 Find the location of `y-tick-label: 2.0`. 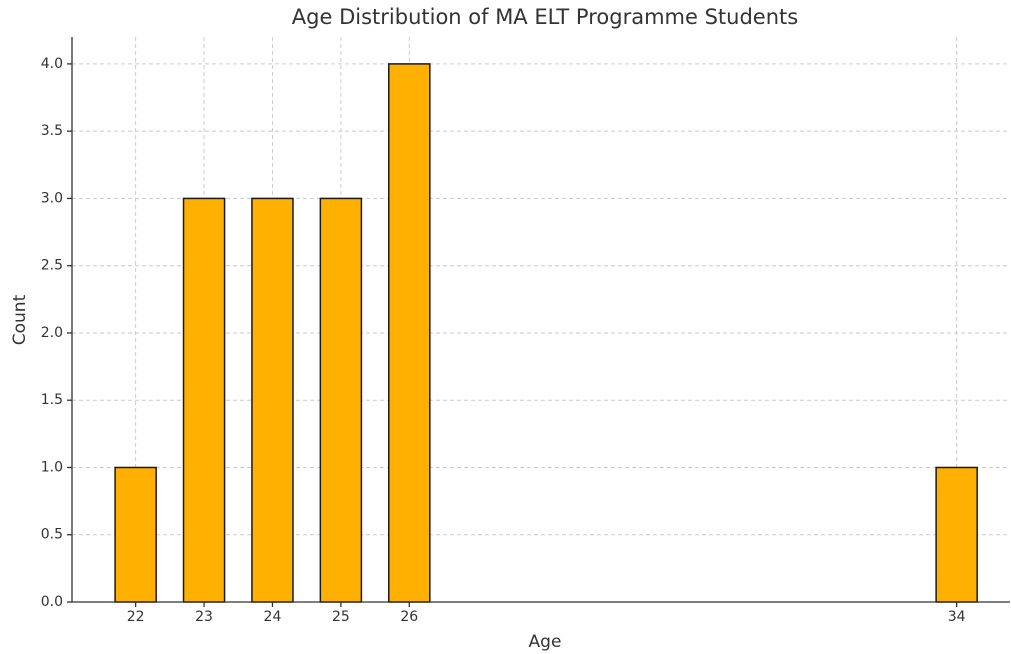

y-tick-label: 2.0 is located at coordinates (52, 333).